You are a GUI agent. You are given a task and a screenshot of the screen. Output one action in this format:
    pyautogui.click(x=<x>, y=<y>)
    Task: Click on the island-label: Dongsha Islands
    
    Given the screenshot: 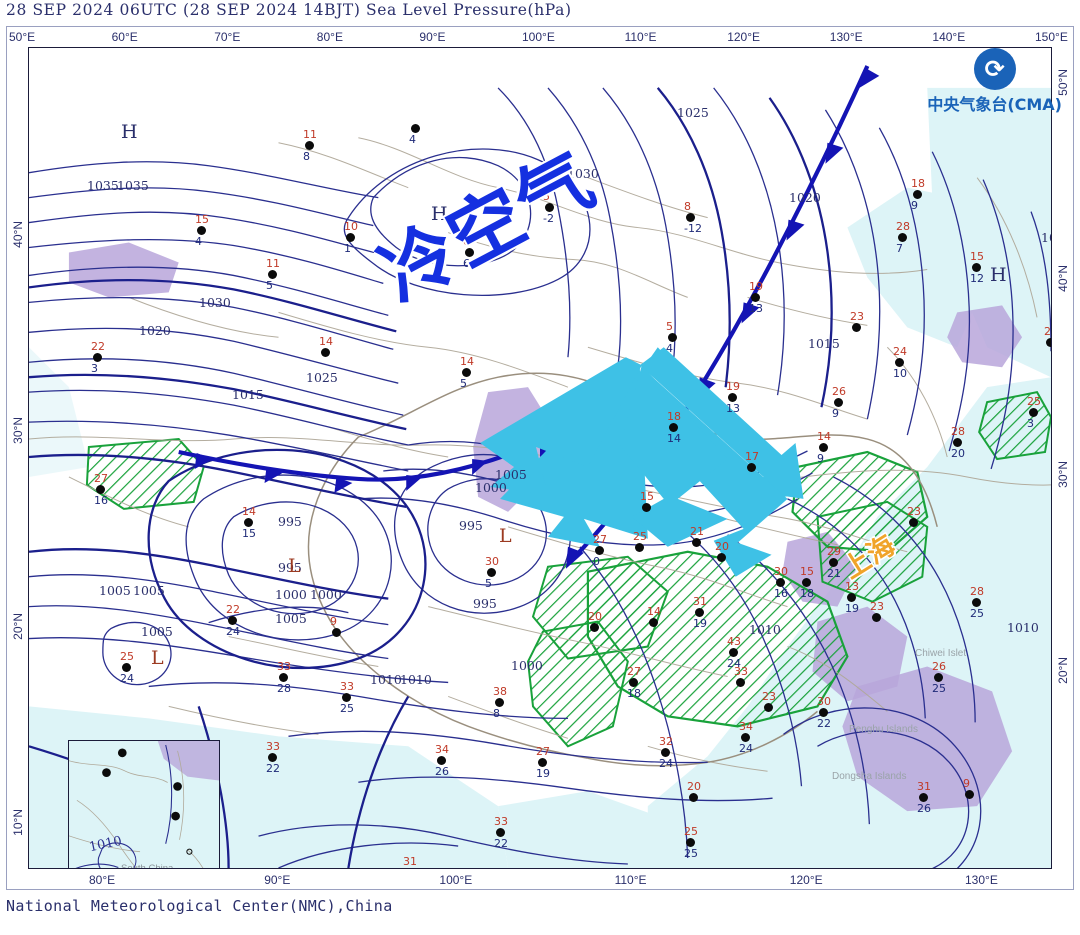 What is the action you would take?
    pyautogui.click(x=869, y=776)
    